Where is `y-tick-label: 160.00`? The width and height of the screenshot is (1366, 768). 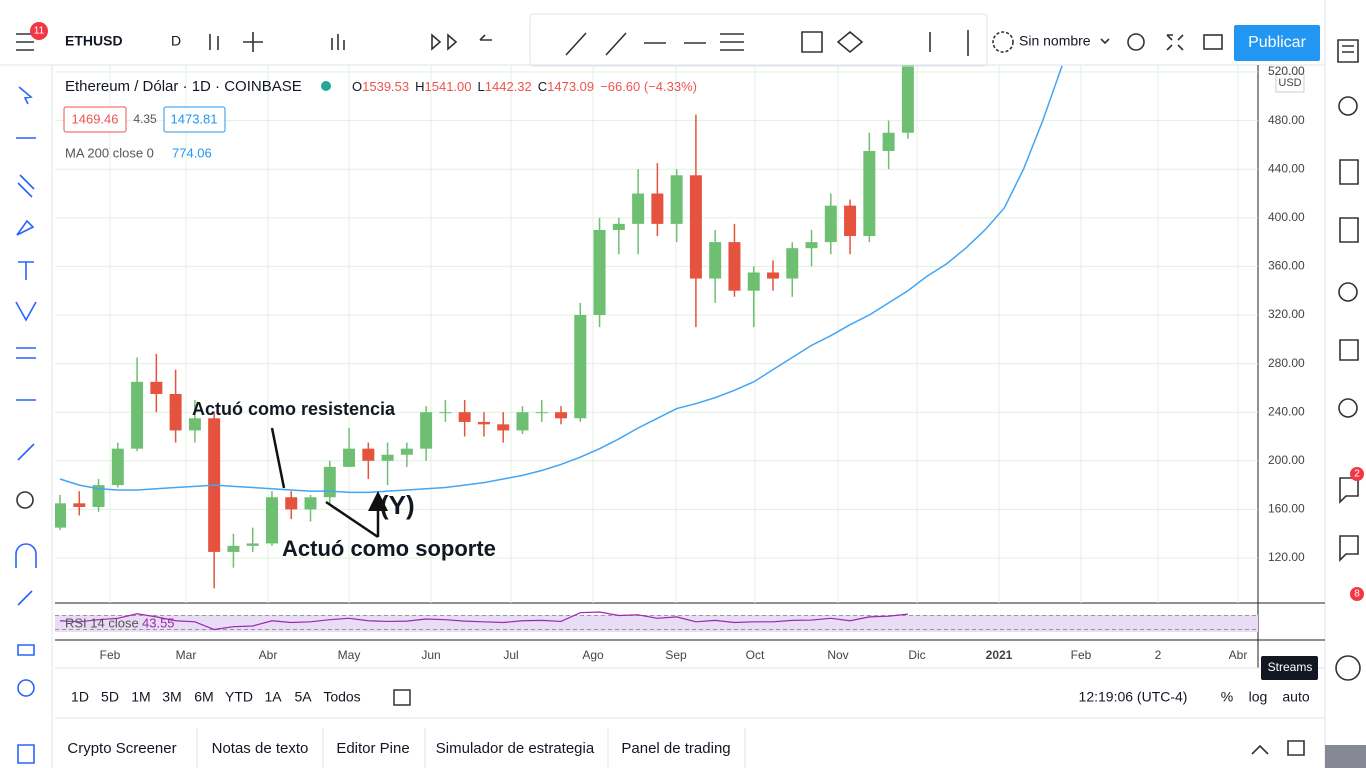 y-tick-label: 160.00 is located at coordinates (1286, 509).